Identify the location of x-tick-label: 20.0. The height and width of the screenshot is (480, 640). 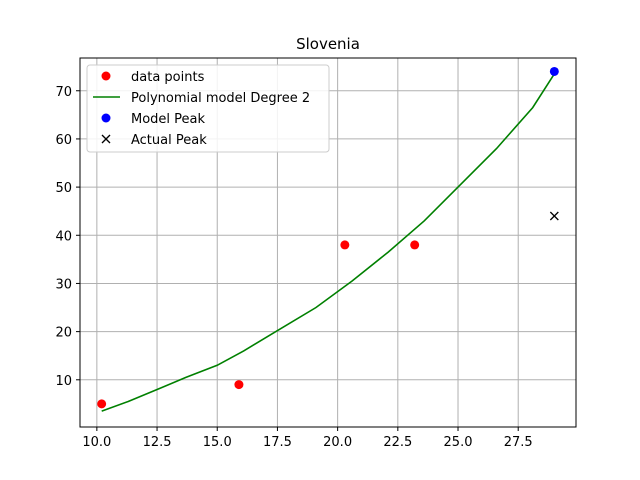
(337, 442).